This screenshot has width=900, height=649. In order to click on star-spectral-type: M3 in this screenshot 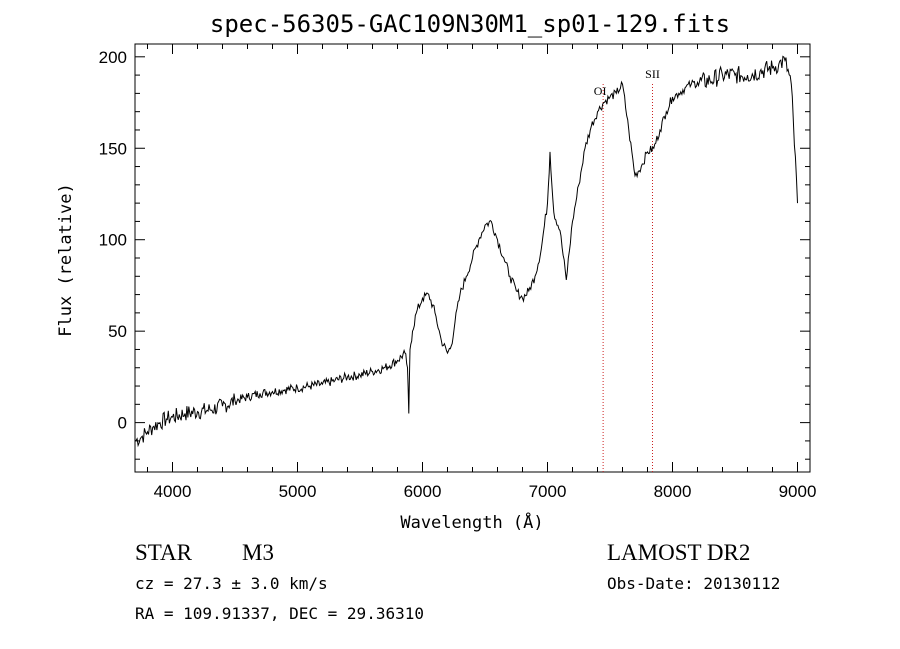, I will do `click(258, 552)`.